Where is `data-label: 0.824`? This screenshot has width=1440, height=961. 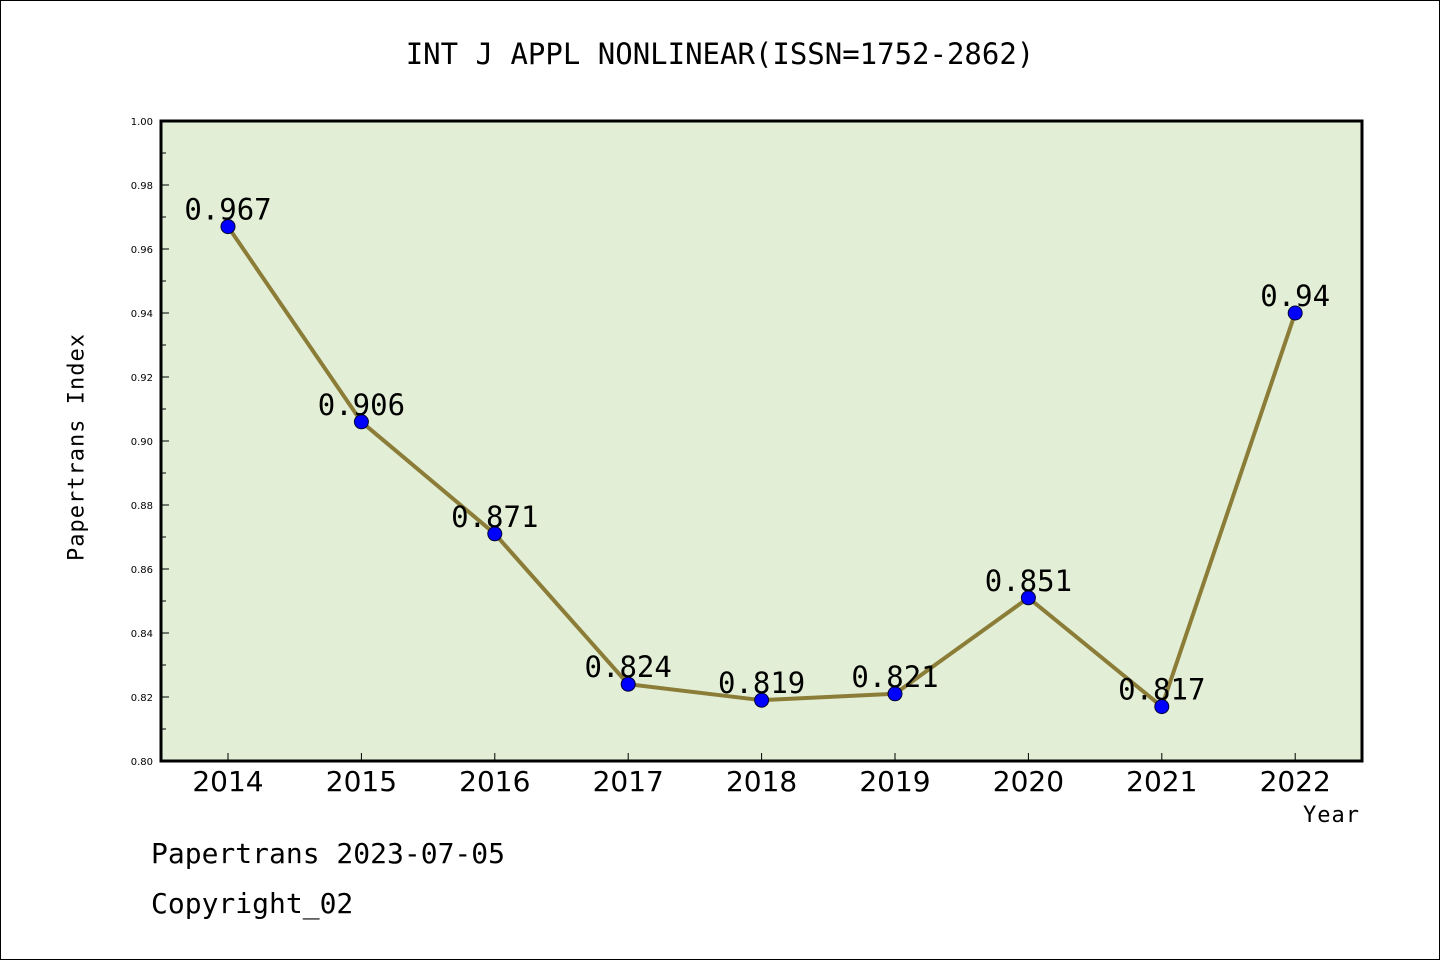 data-label: 0.824 is located at coordinates (628, 667).